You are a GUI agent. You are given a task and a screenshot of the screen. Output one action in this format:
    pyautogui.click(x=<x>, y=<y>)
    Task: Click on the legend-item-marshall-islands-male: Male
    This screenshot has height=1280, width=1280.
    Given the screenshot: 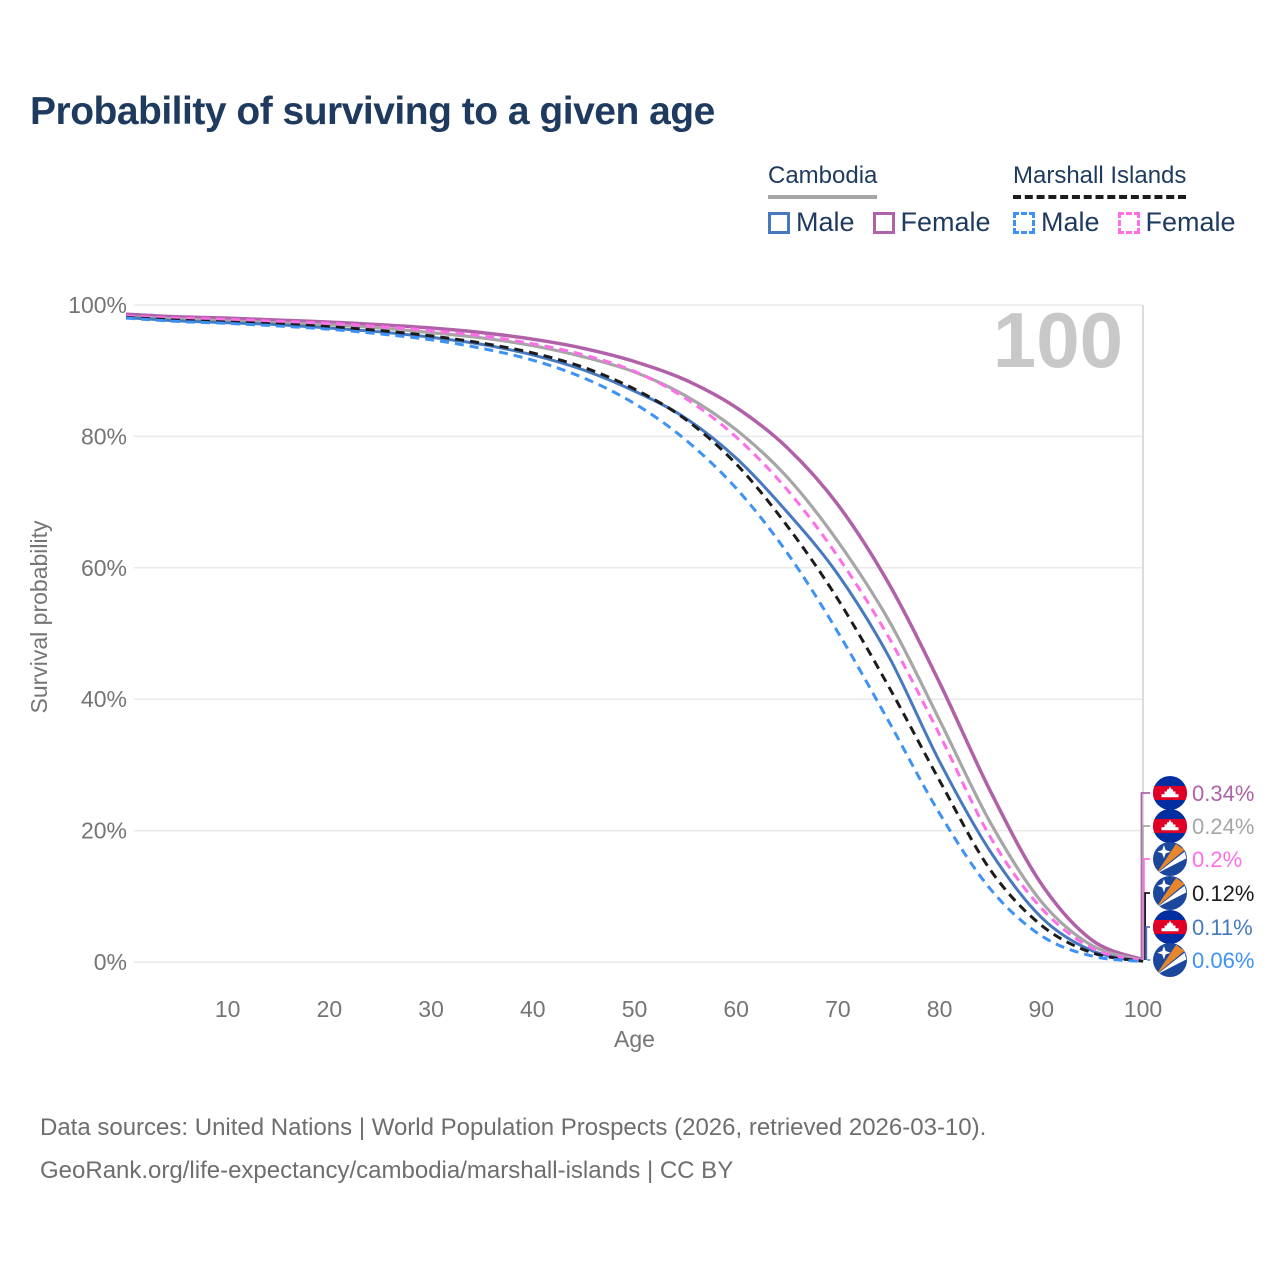 What is the action you would take?
    pyautogui.click(x=1056, y=222)
    